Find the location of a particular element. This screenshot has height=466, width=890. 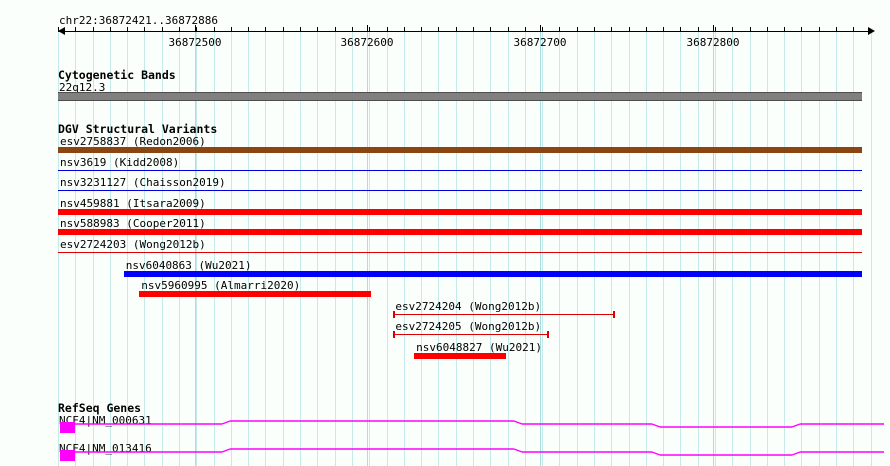

track-label: esv2758837 (Redon2006) is located at coordinates (133, 141).